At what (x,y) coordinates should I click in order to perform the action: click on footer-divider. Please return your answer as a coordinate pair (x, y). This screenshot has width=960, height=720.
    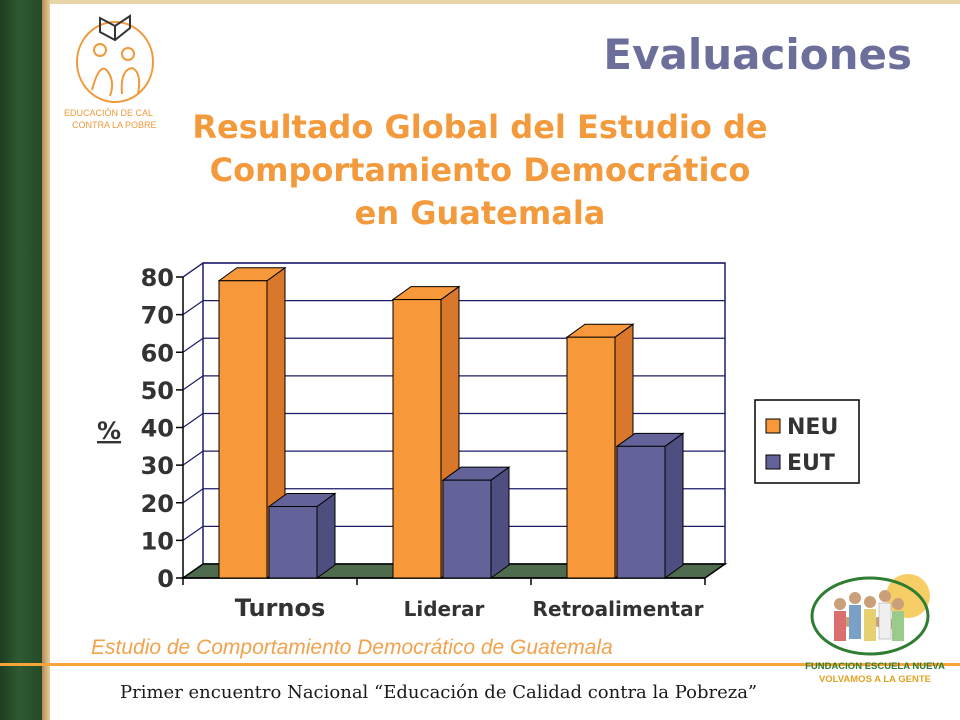
    Looking at the image, I should click on (480, 664).